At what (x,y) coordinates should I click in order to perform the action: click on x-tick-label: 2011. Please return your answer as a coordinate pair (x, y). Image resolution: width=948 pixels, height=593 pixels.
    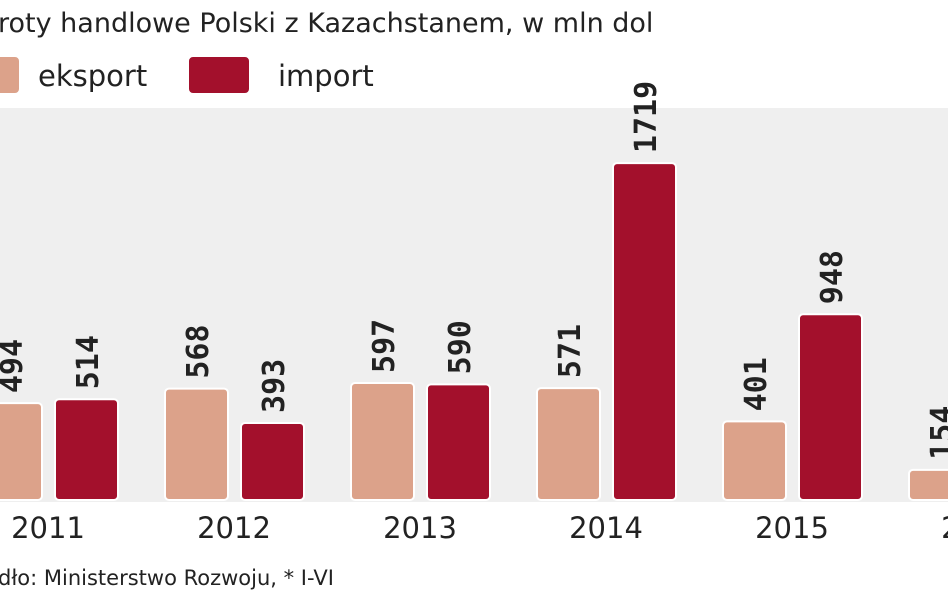
    Looking at the image, I should click on (48, 528).